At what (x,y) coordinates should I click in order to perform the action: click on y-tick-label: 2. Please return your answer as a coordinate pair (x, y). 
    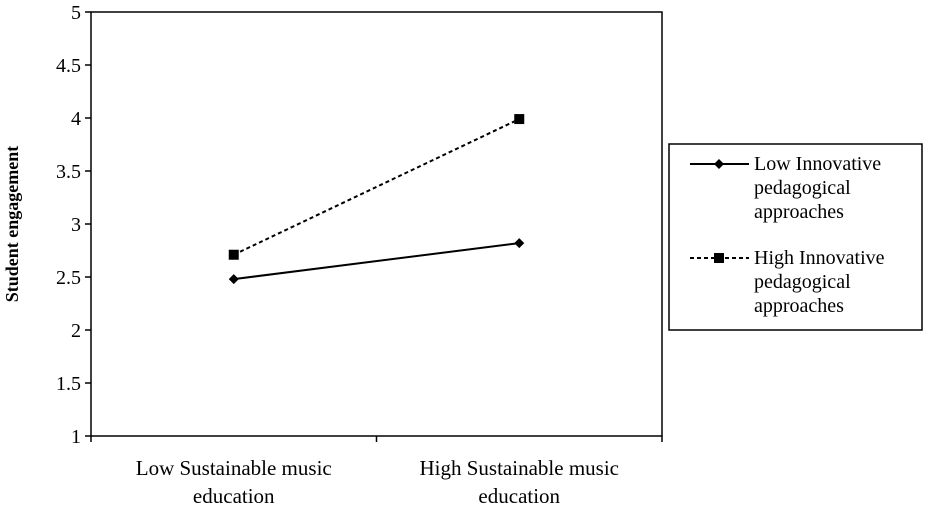
    Looking at the image, I should click on (76, 331).